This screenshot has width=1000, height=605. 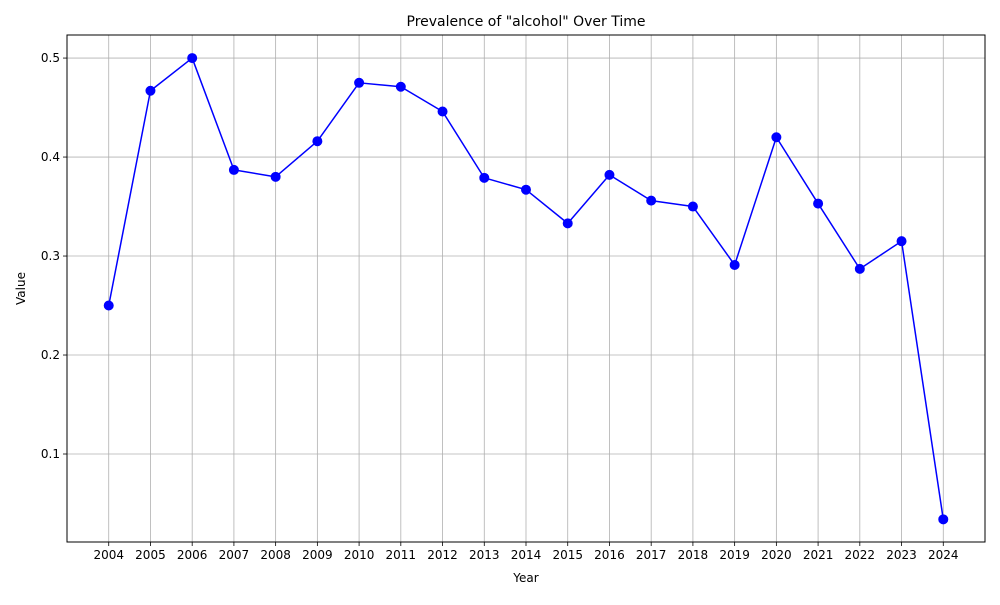 I want to click on x-tick-label: 2014, so click(x=526, y=555).